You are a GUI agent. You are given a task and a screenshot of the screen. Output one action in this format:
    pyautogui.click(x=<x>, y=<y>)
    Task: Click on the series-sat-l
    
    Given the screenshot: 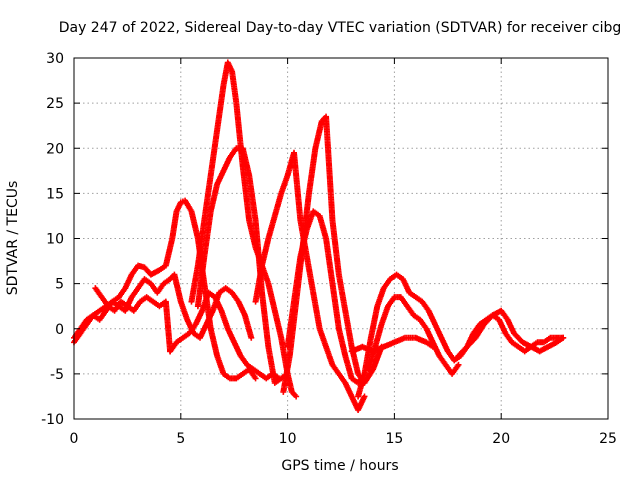 What is the action you would take?
    pyautogui.click(x=225, y=335)
    